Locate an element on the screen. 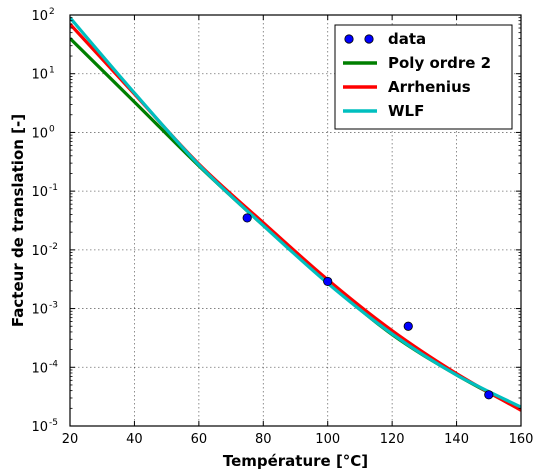 Image resolution: width=537 pixels, height=470 pixels. y-tick-exponent: -4 is located at coordinates (53, 364).